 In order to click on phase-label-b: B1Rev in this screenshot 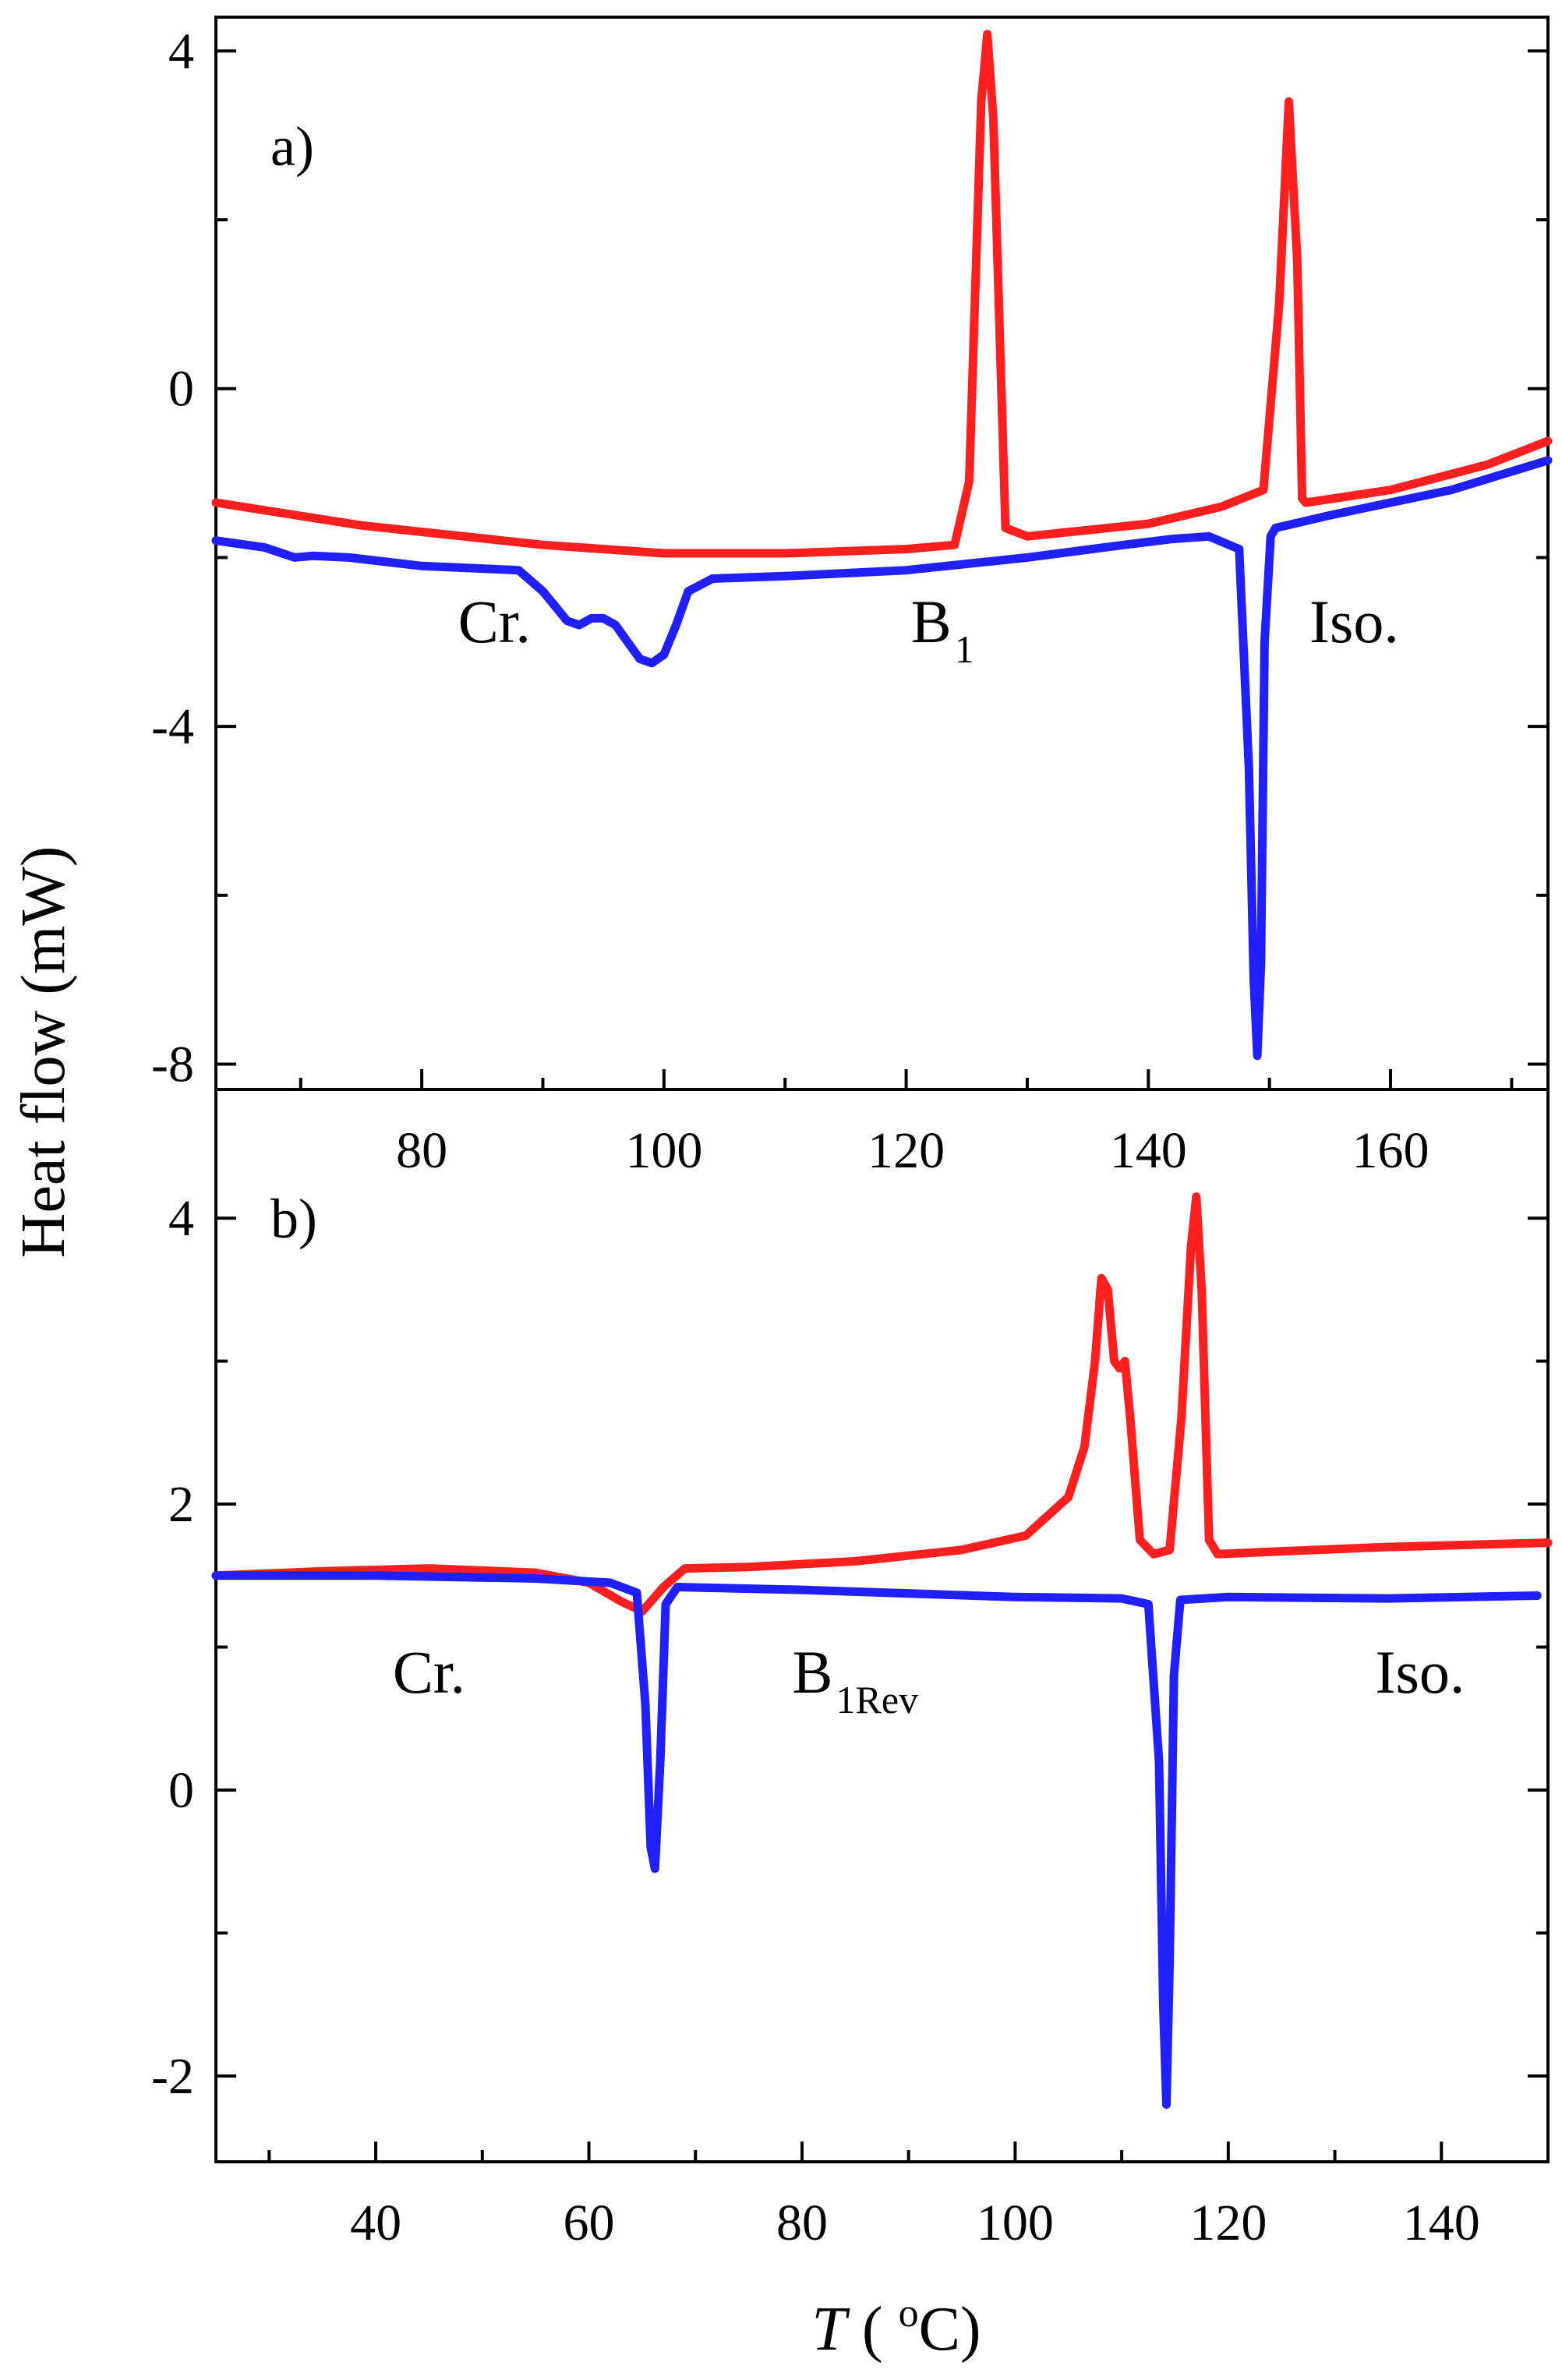, I will do `click(856, 1680)`.